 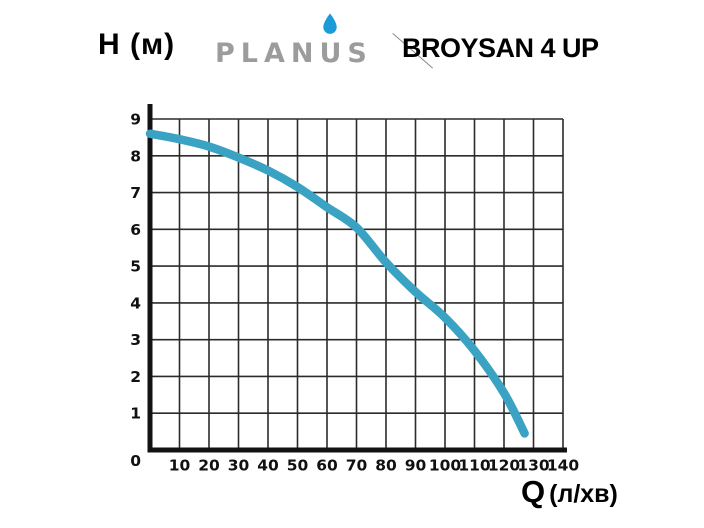 What do you see at coordinates (445, 466) in the screenshot?
I see `x-tick-label: 100` at bounding box center [445, 466].